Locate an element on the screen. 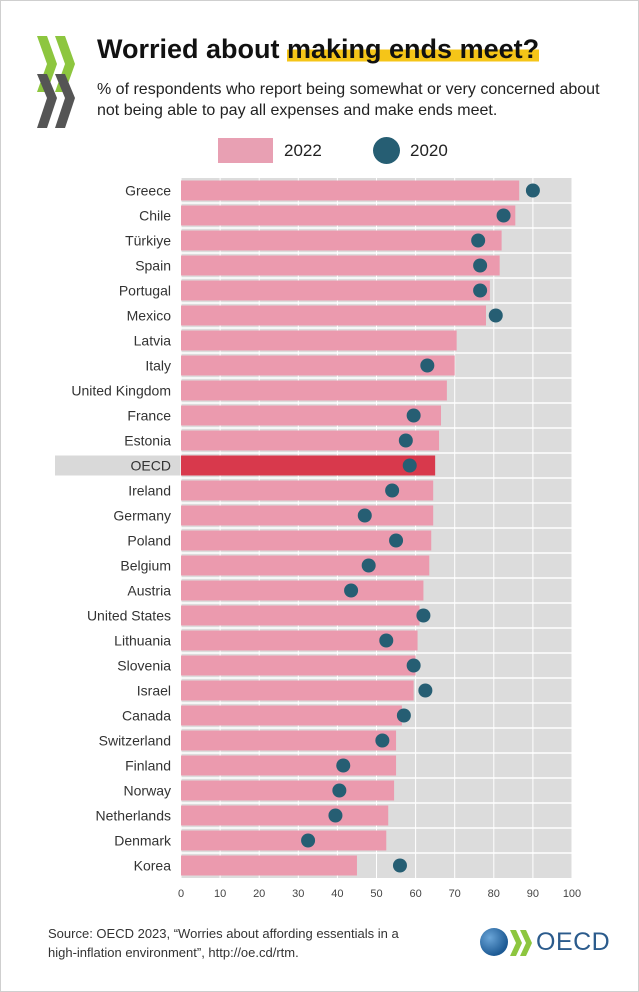 This screenshot has height=992, width=639. category-label: Belgium is located at coordinates (145, 566).